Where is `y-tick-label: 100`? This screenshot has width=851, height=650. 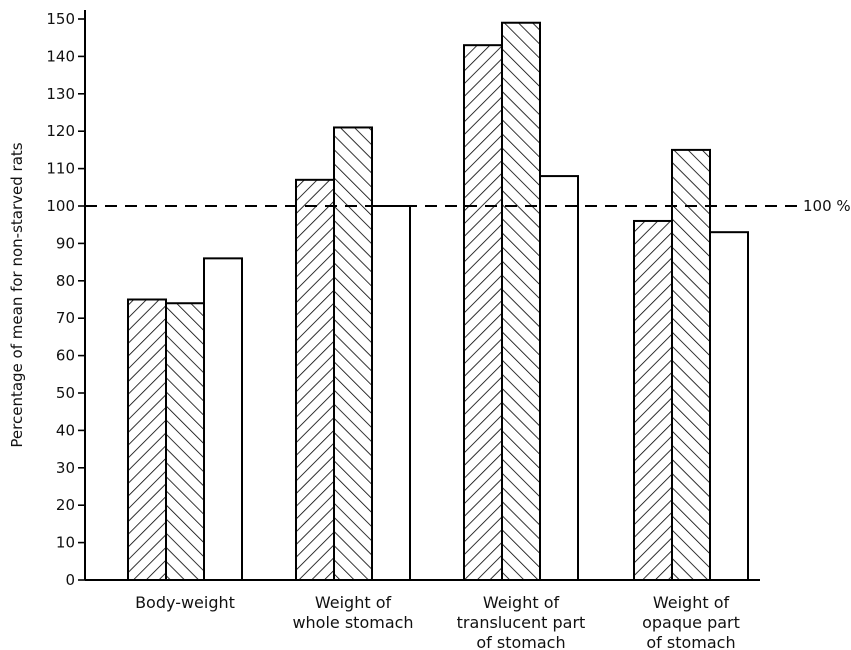
y-tick-label: 100 is located at coordinates (60, 206).